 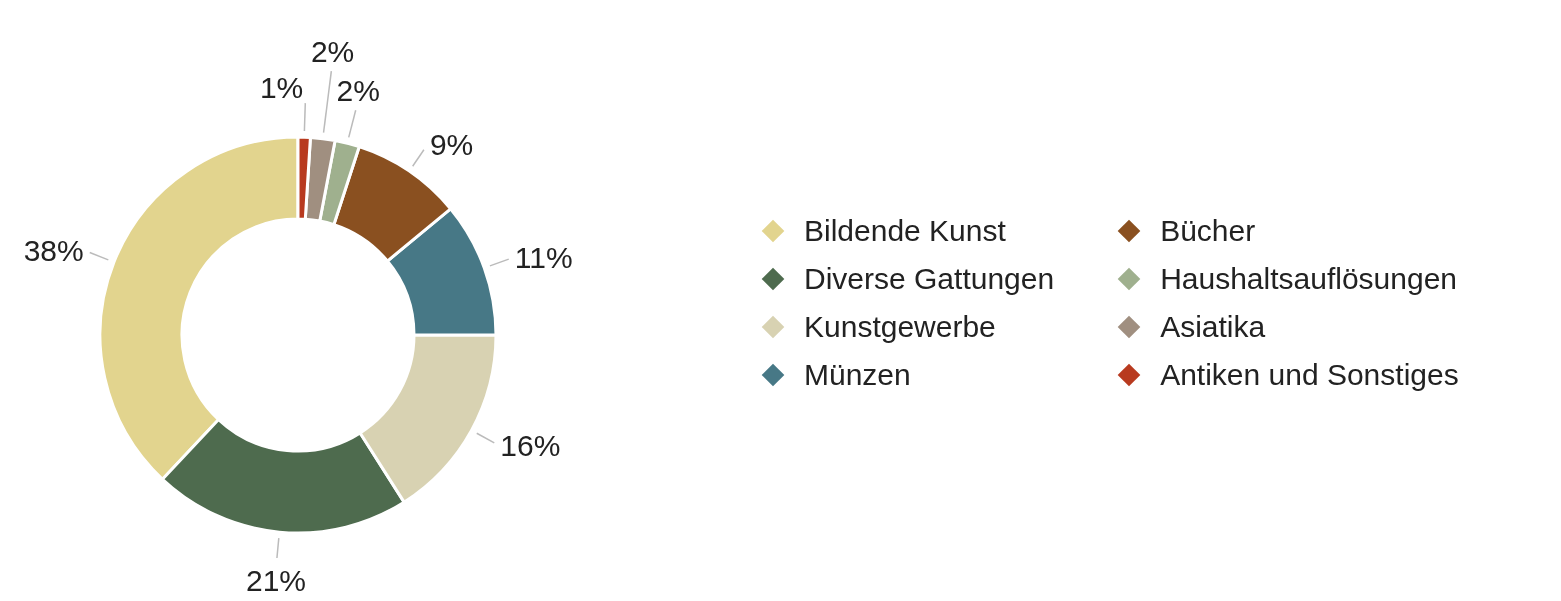 What do you see at coordinates (281, 87) in the screenshot?
I see `data-label: 1%` at bounding box center [281, 87].